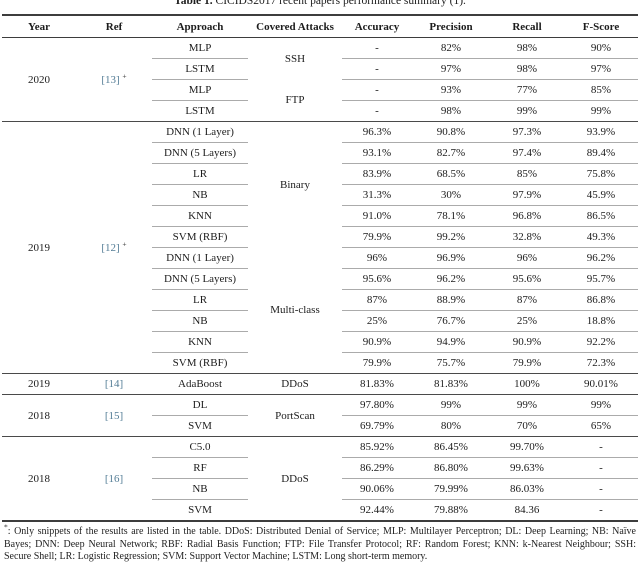 This screenshot has height=564, width=640. I want to click on ref-cell: [12] +, so click(114, 247).